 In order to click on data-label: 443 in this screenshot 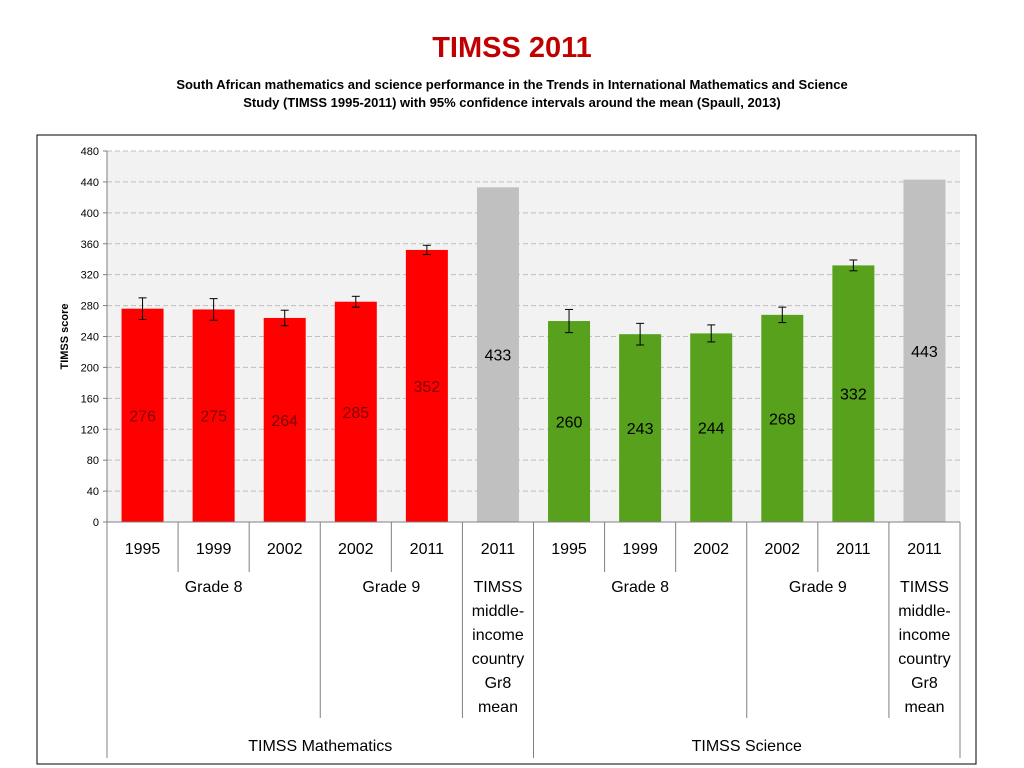, I will do `click(924, 352)`.